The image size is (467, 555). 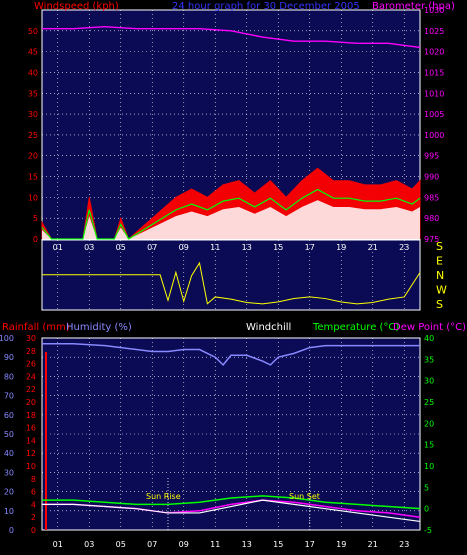 I want to click on windspeed-tick-label: 30, so click(x=33, y=114).